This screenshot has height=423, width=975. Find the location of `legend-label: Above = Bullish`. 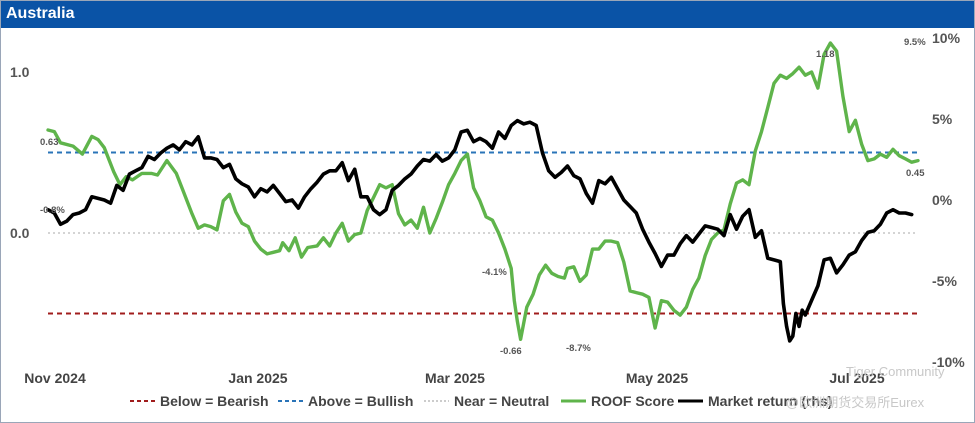

legend-label: Above = Bullish is located at coordinates (360, 401).